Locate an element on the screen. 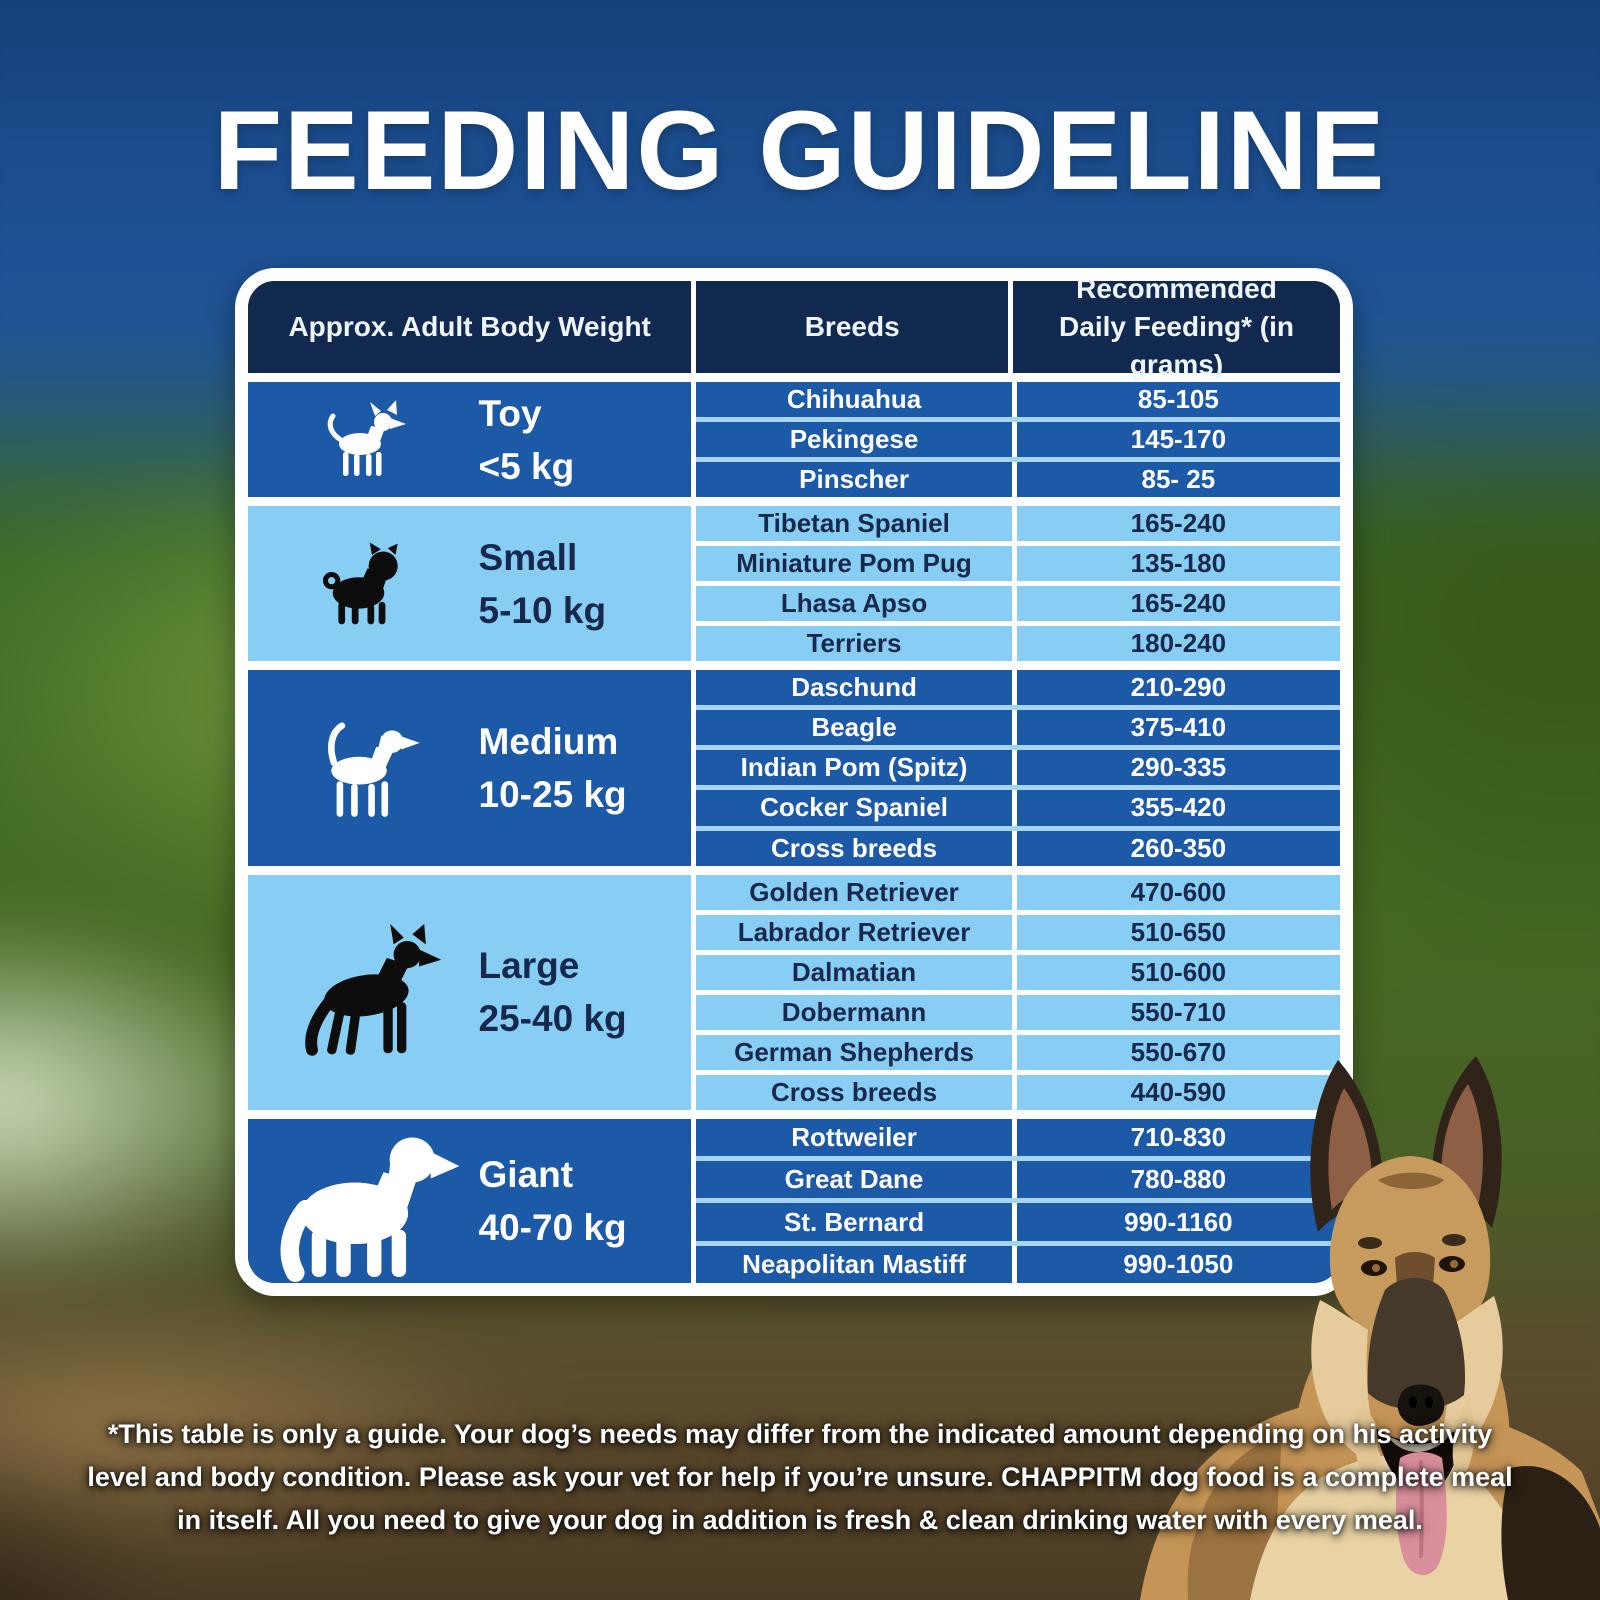 Image resolution: width=1600 pixels, height=1600 pixels. size-group-cell: Toy <5 kg is located at coordinates (469, 439).